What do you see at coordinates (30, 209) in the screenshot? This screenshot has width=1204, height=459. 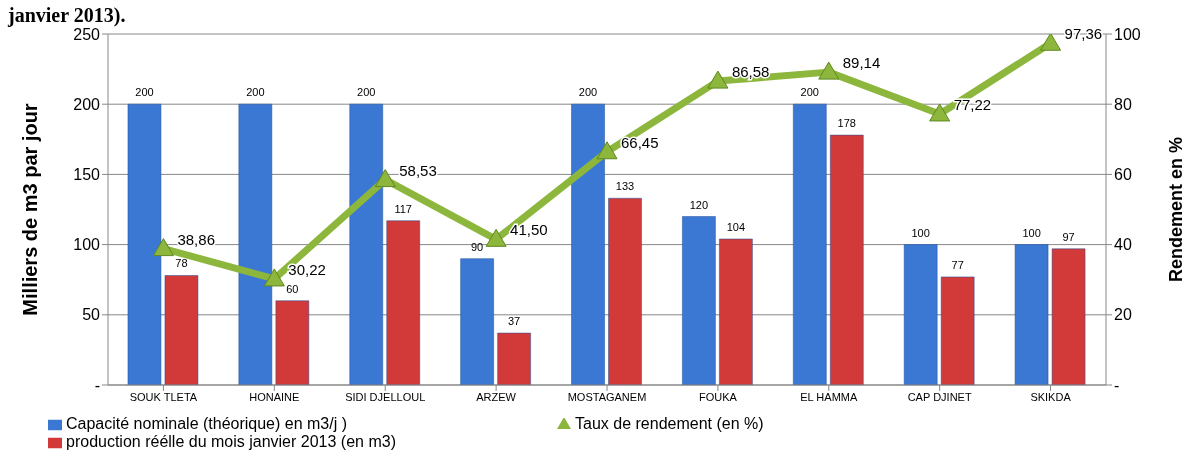 I see `y-axis-title: Milliers de m3 par jour` at bounding box center [30, 209].